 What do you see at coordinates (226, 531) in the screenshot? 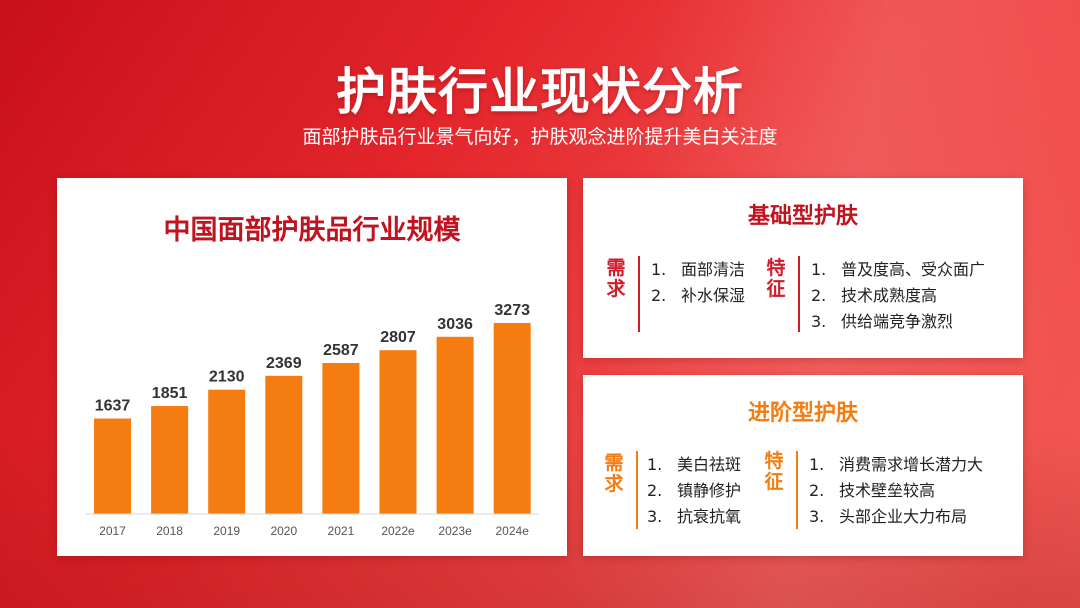
I see `x-tick-label: 2019` at bounding box center [226, 531].